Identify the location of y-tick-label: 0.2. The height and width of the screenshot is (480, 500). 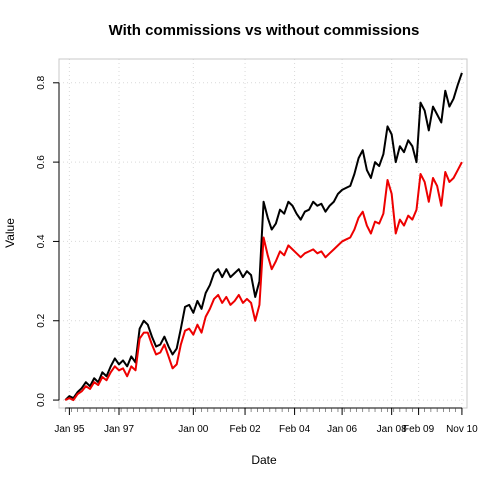
(41, 320).